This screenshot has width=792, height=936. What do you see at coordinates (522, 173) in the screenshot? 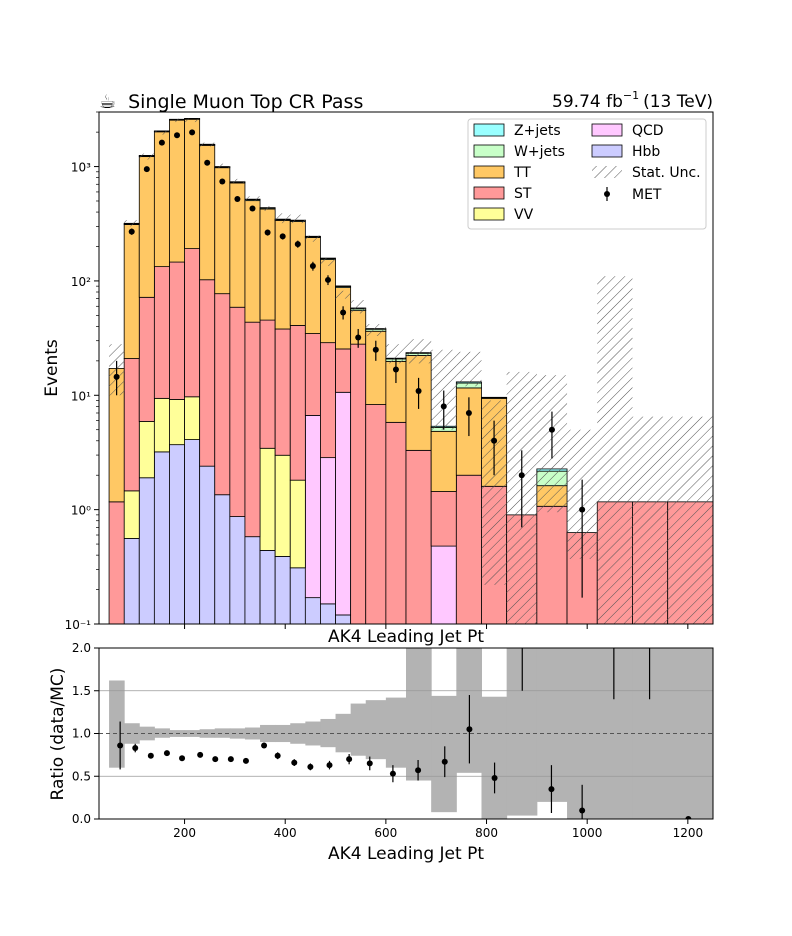
I see `legend-label-tt: TT` at bounding box center [522, 173].